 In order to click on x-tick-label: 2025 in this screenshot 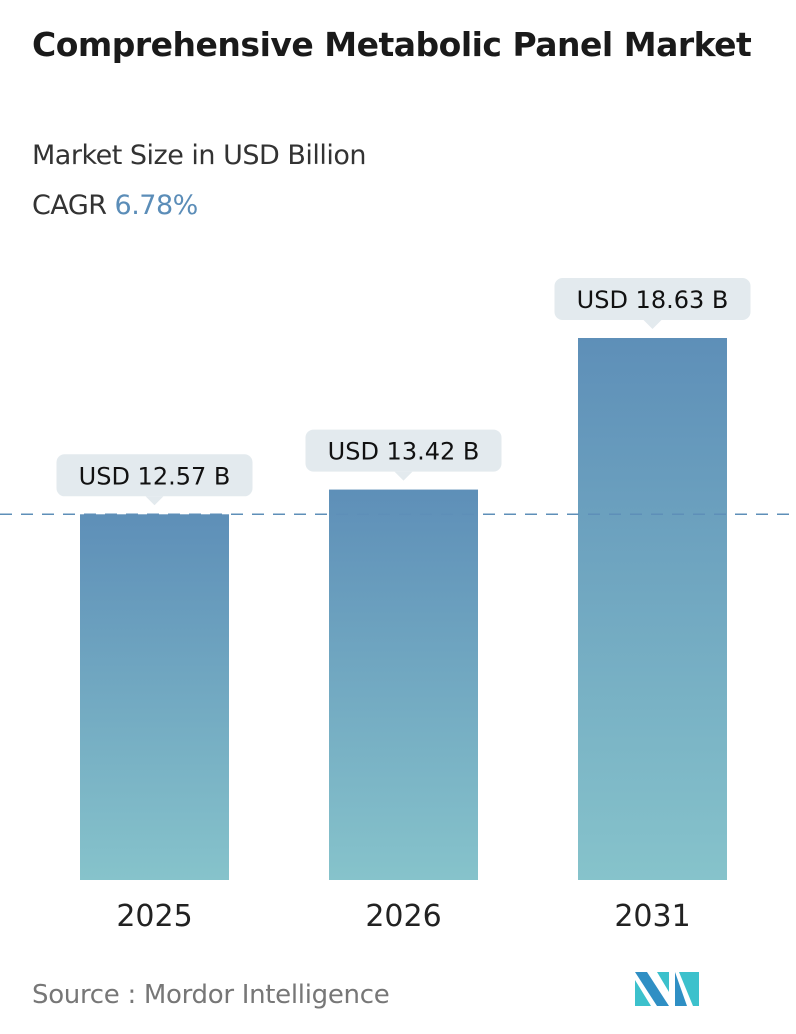, I will do `click(154, 916)`.